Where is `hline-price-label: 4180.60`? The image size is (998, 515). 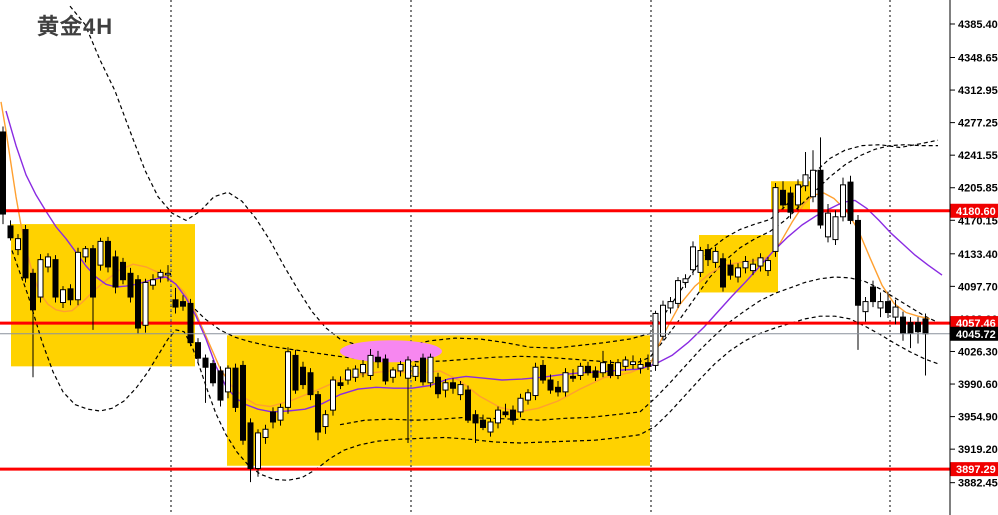
hline-price-label: 4180.60 is located at coordinates (976, 212).